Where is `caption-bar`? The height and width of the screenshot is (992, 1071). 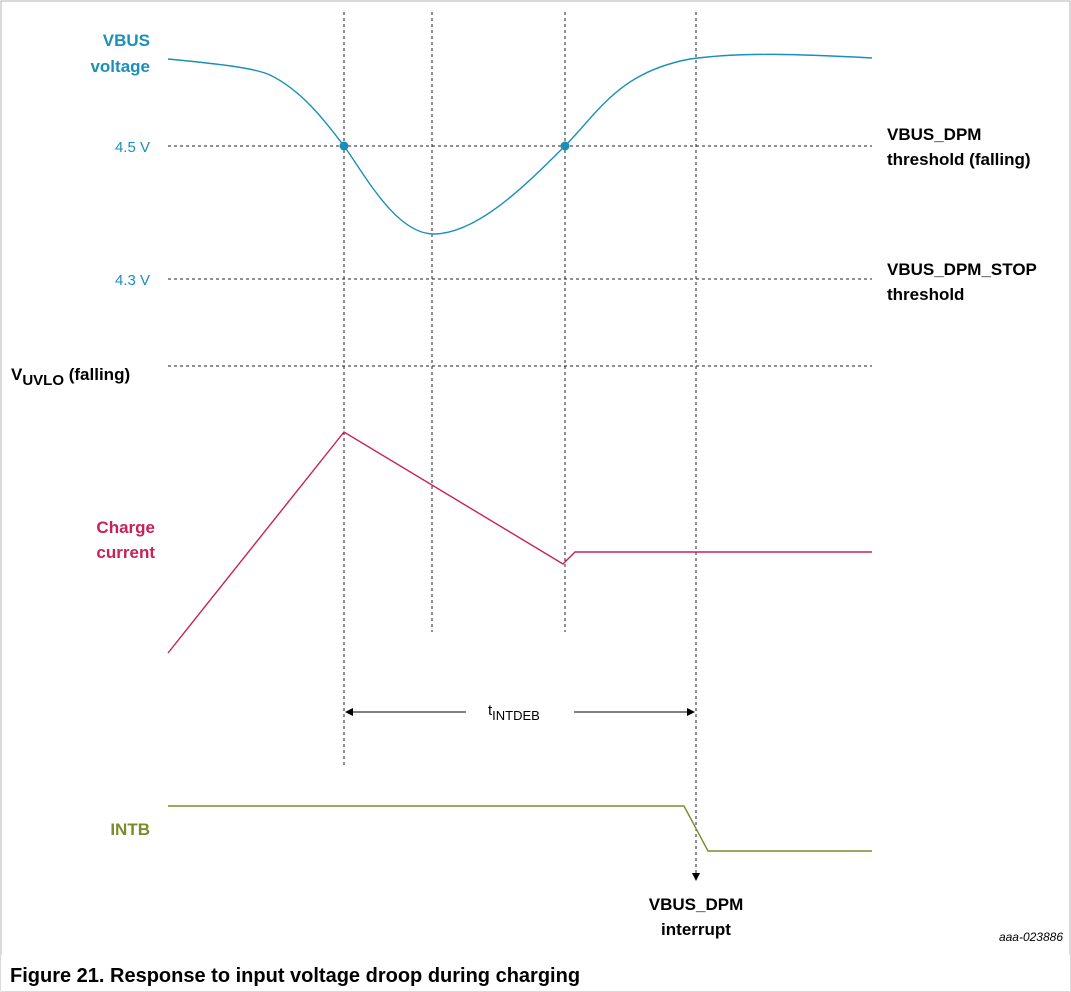
caption-bar is located at coordinates (535, 973).